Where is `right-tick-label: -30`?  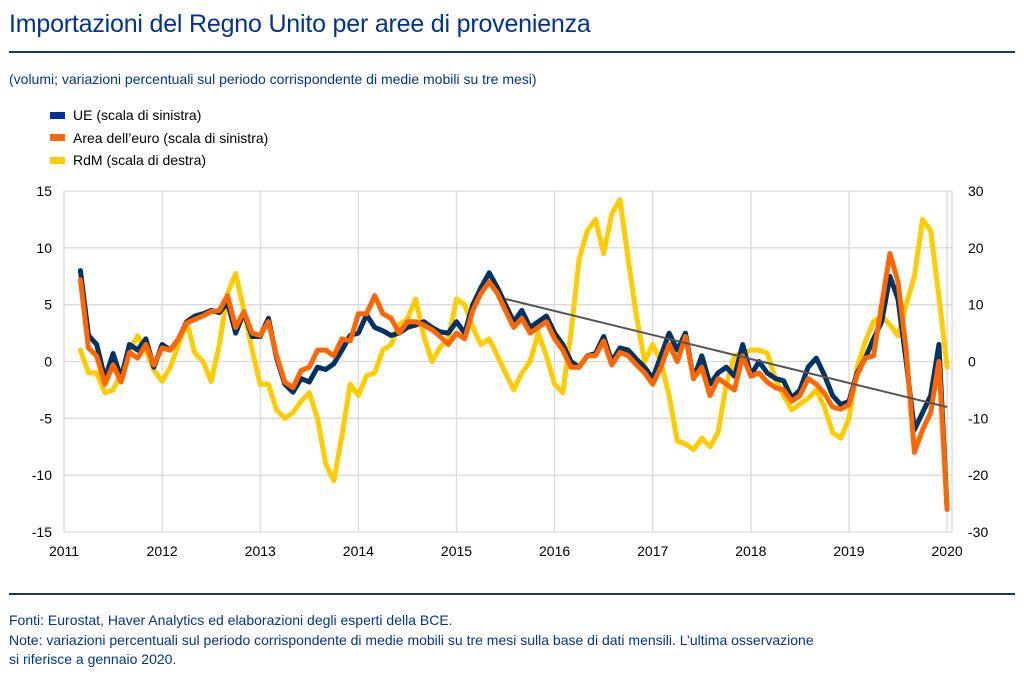
right-tick-label: -30 is located at coordinates (978, 532).